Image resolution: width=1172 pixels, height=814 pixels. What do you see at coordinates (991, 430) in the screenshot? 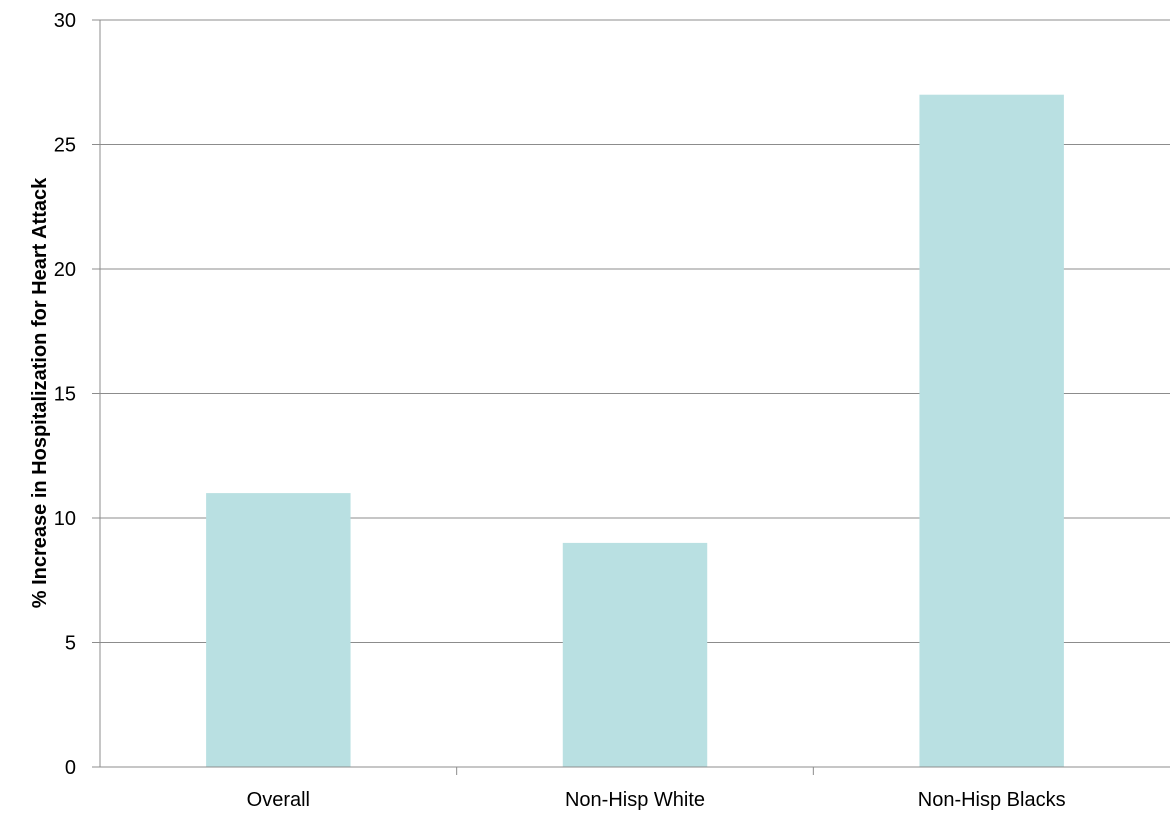
I see `bar-non-hisp-blacks` at bounding box center [991, 430].